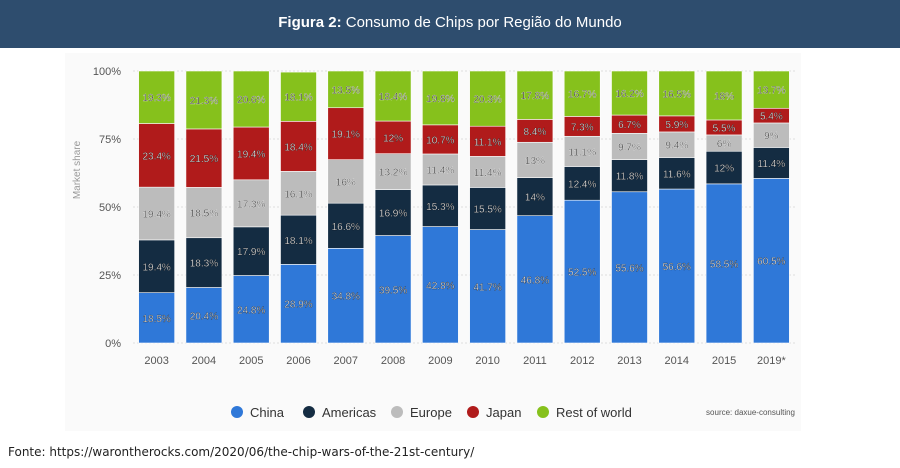 The height and width of the screenshot is (468, 900). Describe the element at coordinates (346, 361) in the screenshot. I see `x-tick-label: 2007` at that location.